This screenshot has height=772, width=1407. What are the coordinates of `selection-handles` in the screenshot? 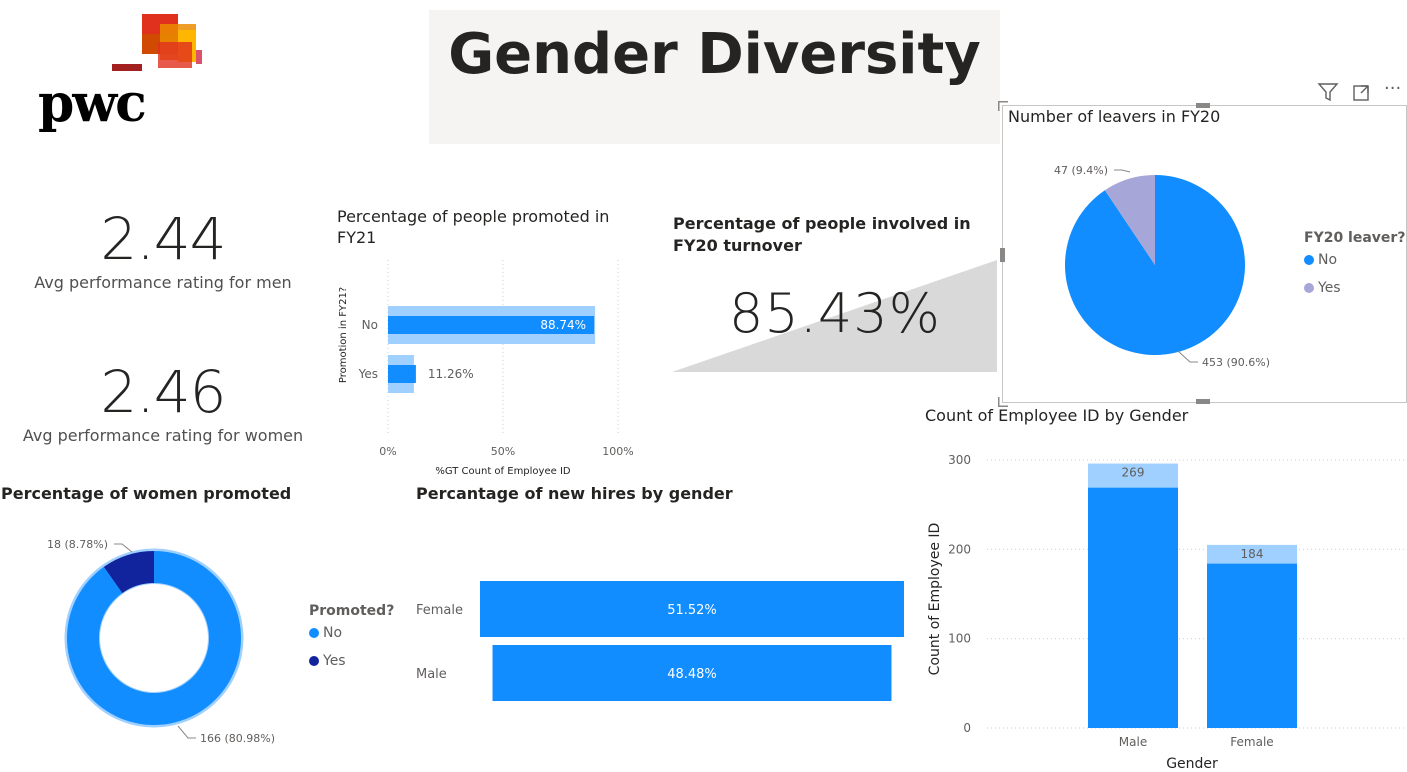 It's located at (1104, 254).